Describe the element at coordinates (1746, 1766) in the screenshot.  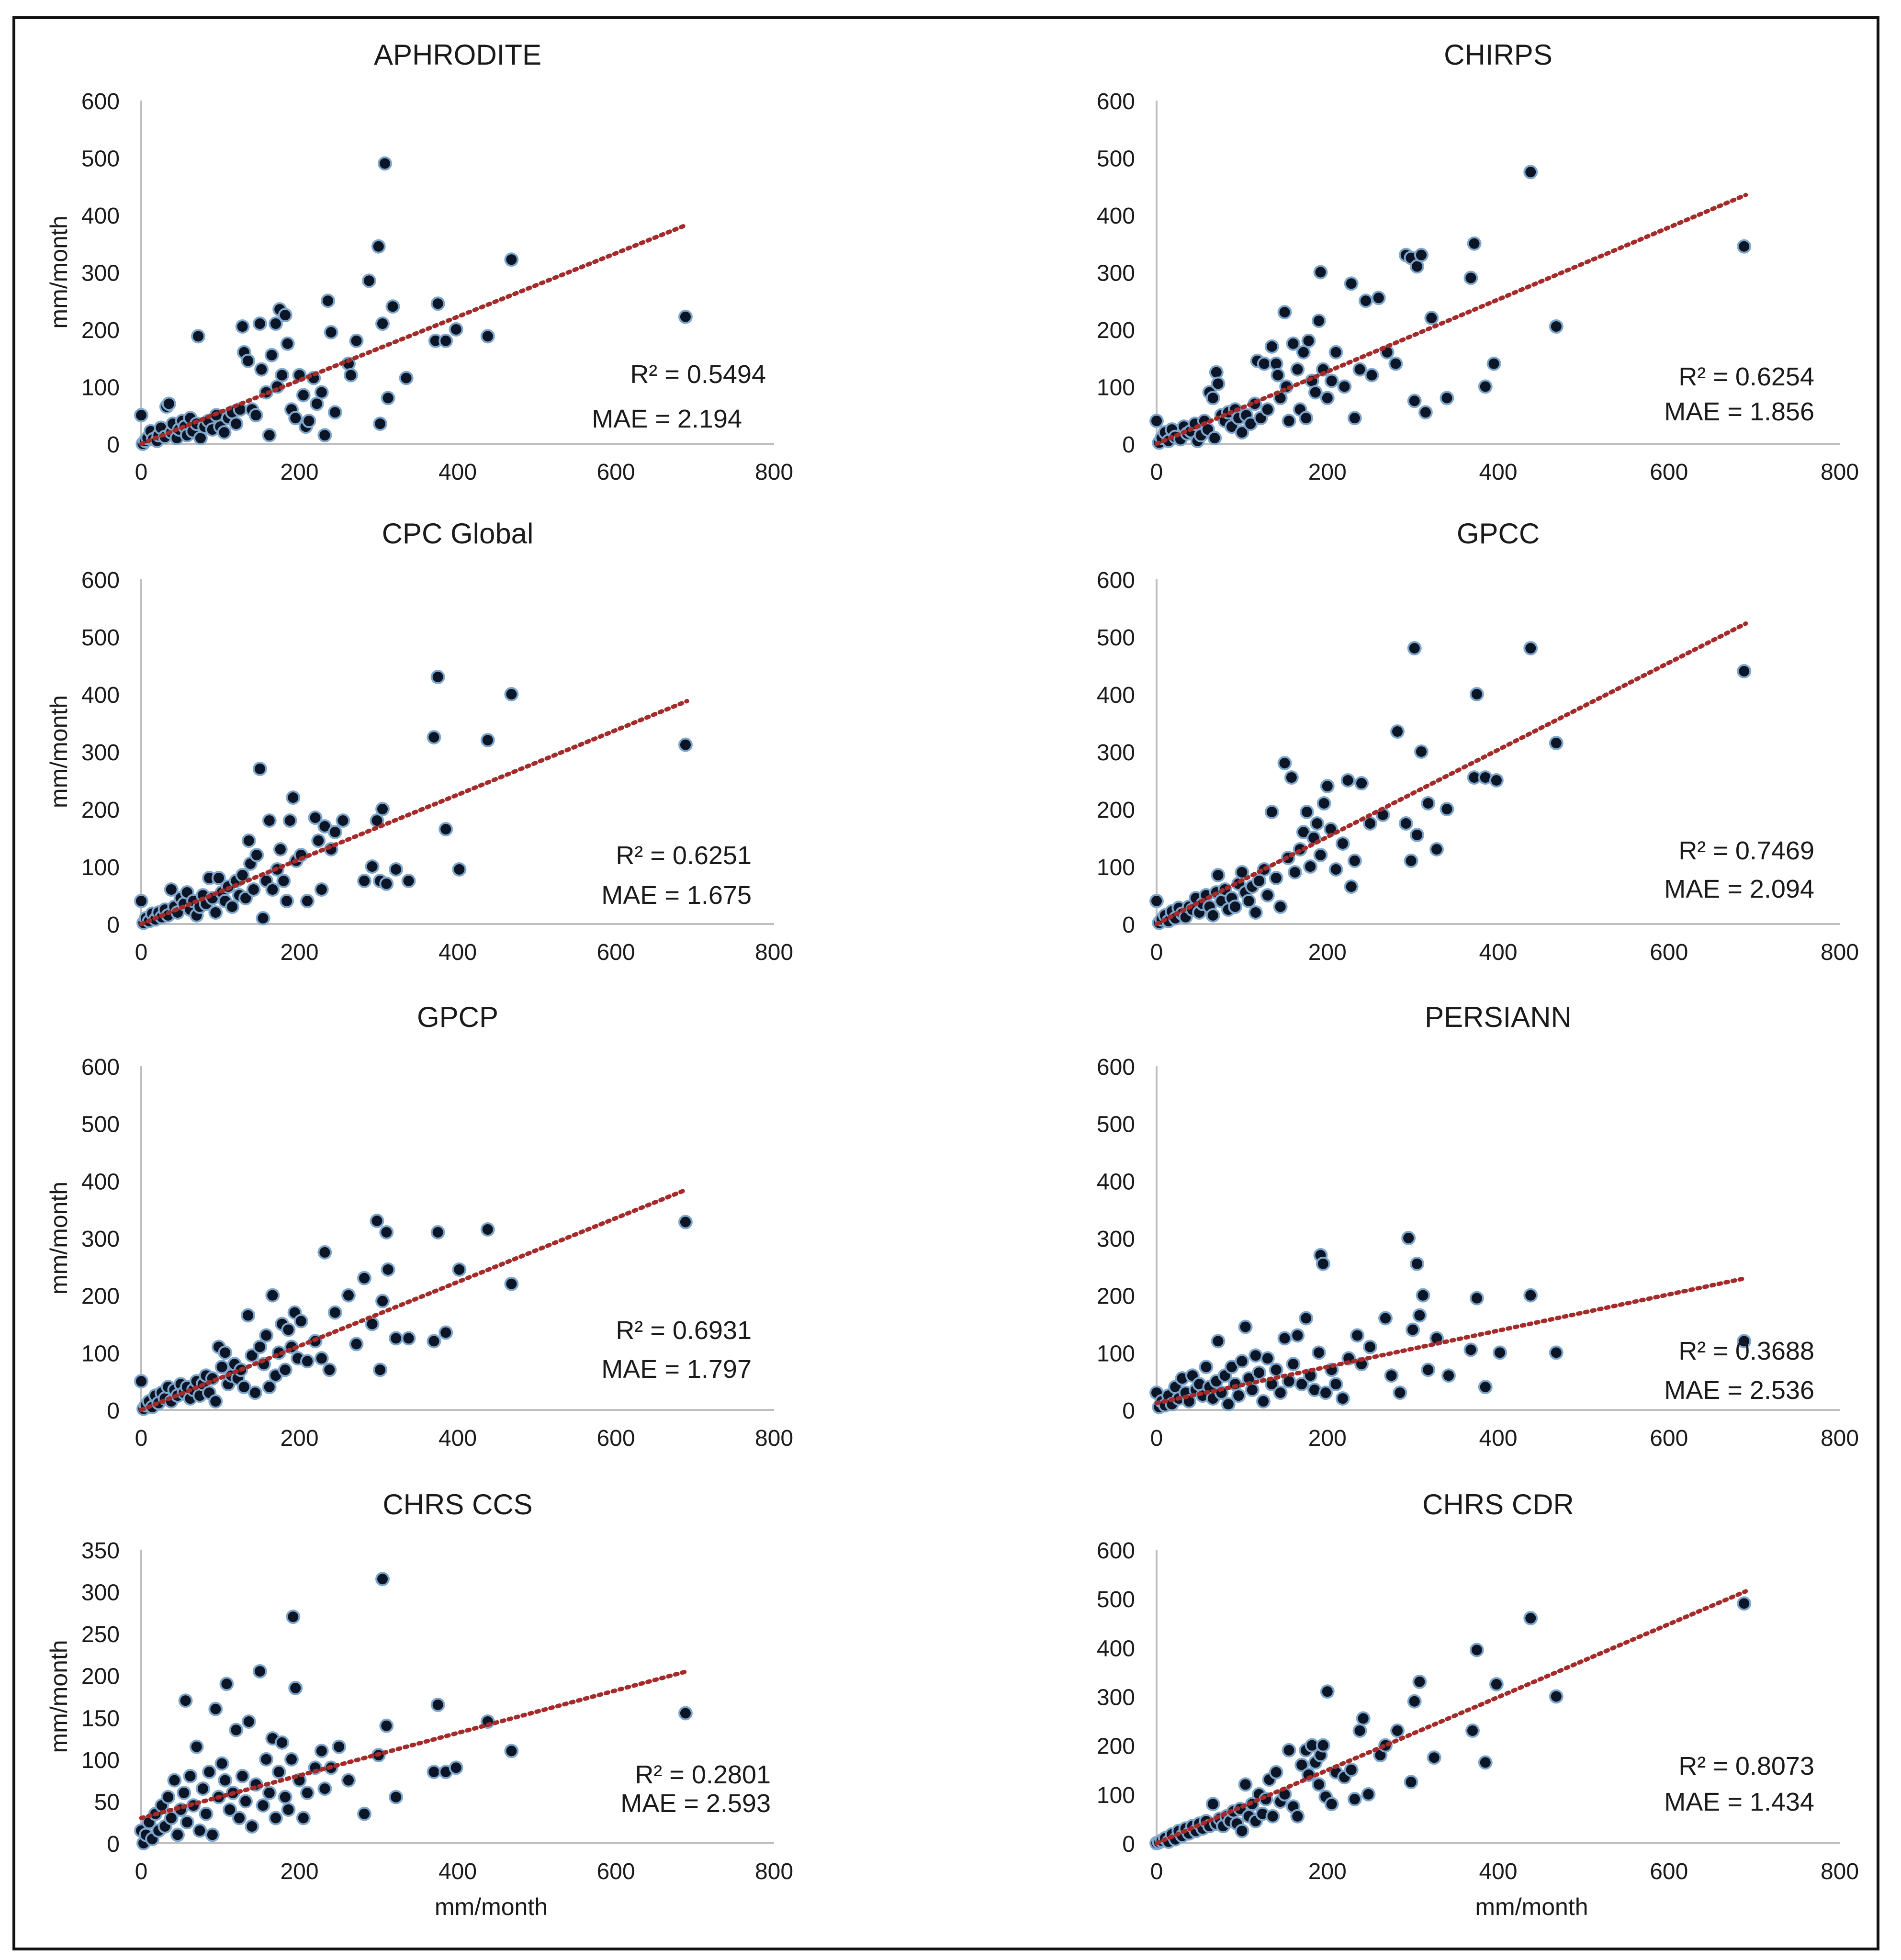
I see `r-squared-label: R² = 0.8073` at that location.